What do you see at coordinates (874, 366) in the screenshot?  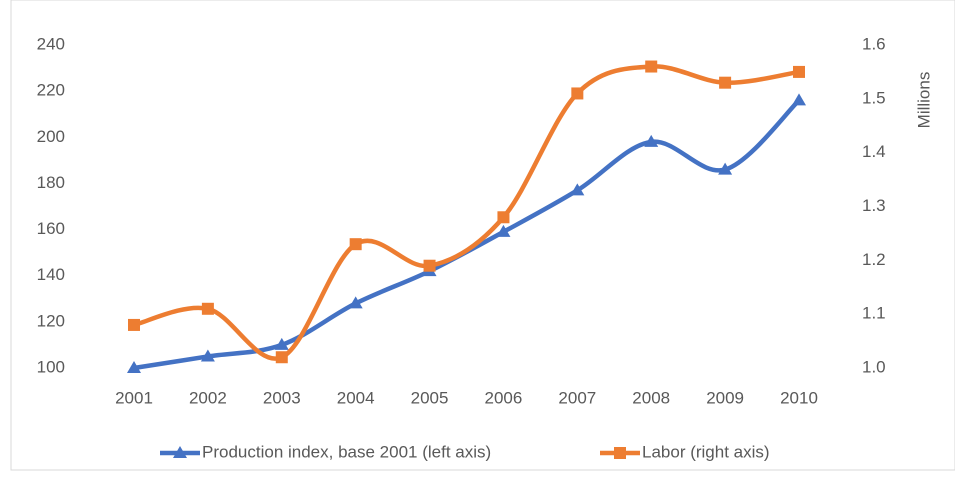 I see `y2-tick-label: 1.0` at bounding box center [874, 366].